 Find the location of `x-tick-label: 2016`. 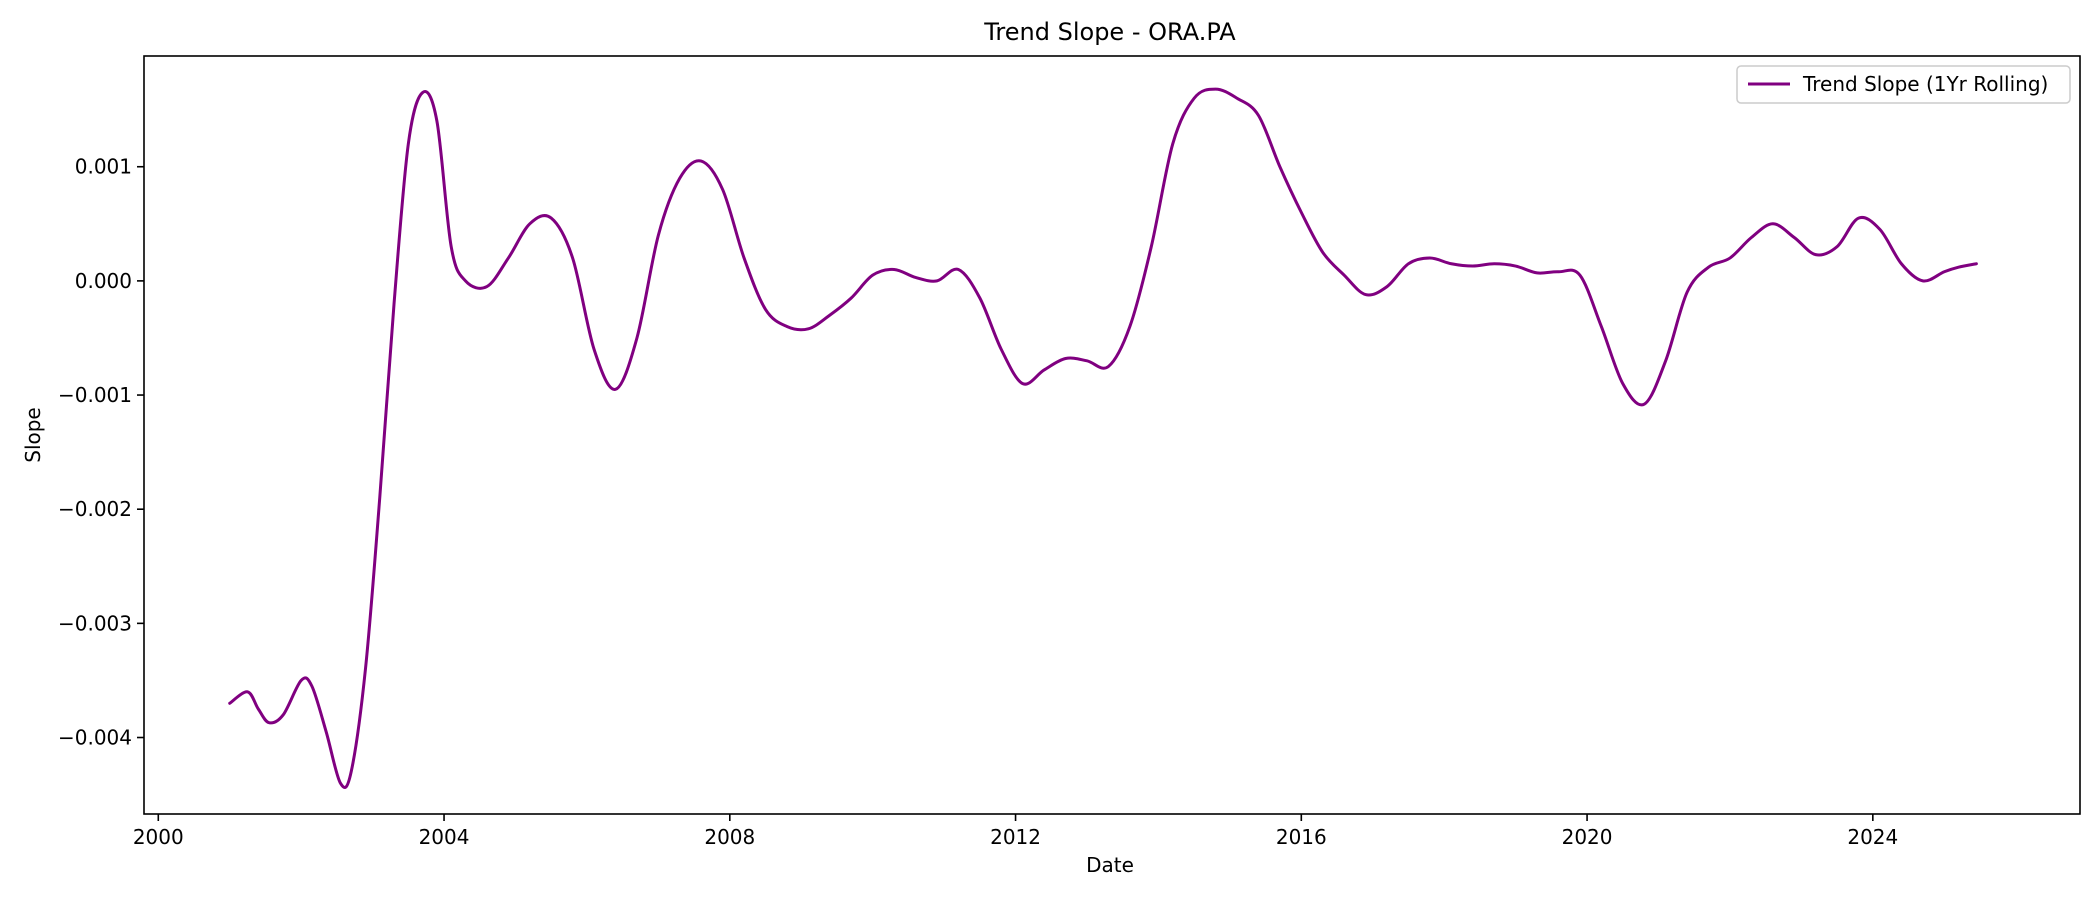

x-tick-label: 2016 is located at coordinates (1301, 837).